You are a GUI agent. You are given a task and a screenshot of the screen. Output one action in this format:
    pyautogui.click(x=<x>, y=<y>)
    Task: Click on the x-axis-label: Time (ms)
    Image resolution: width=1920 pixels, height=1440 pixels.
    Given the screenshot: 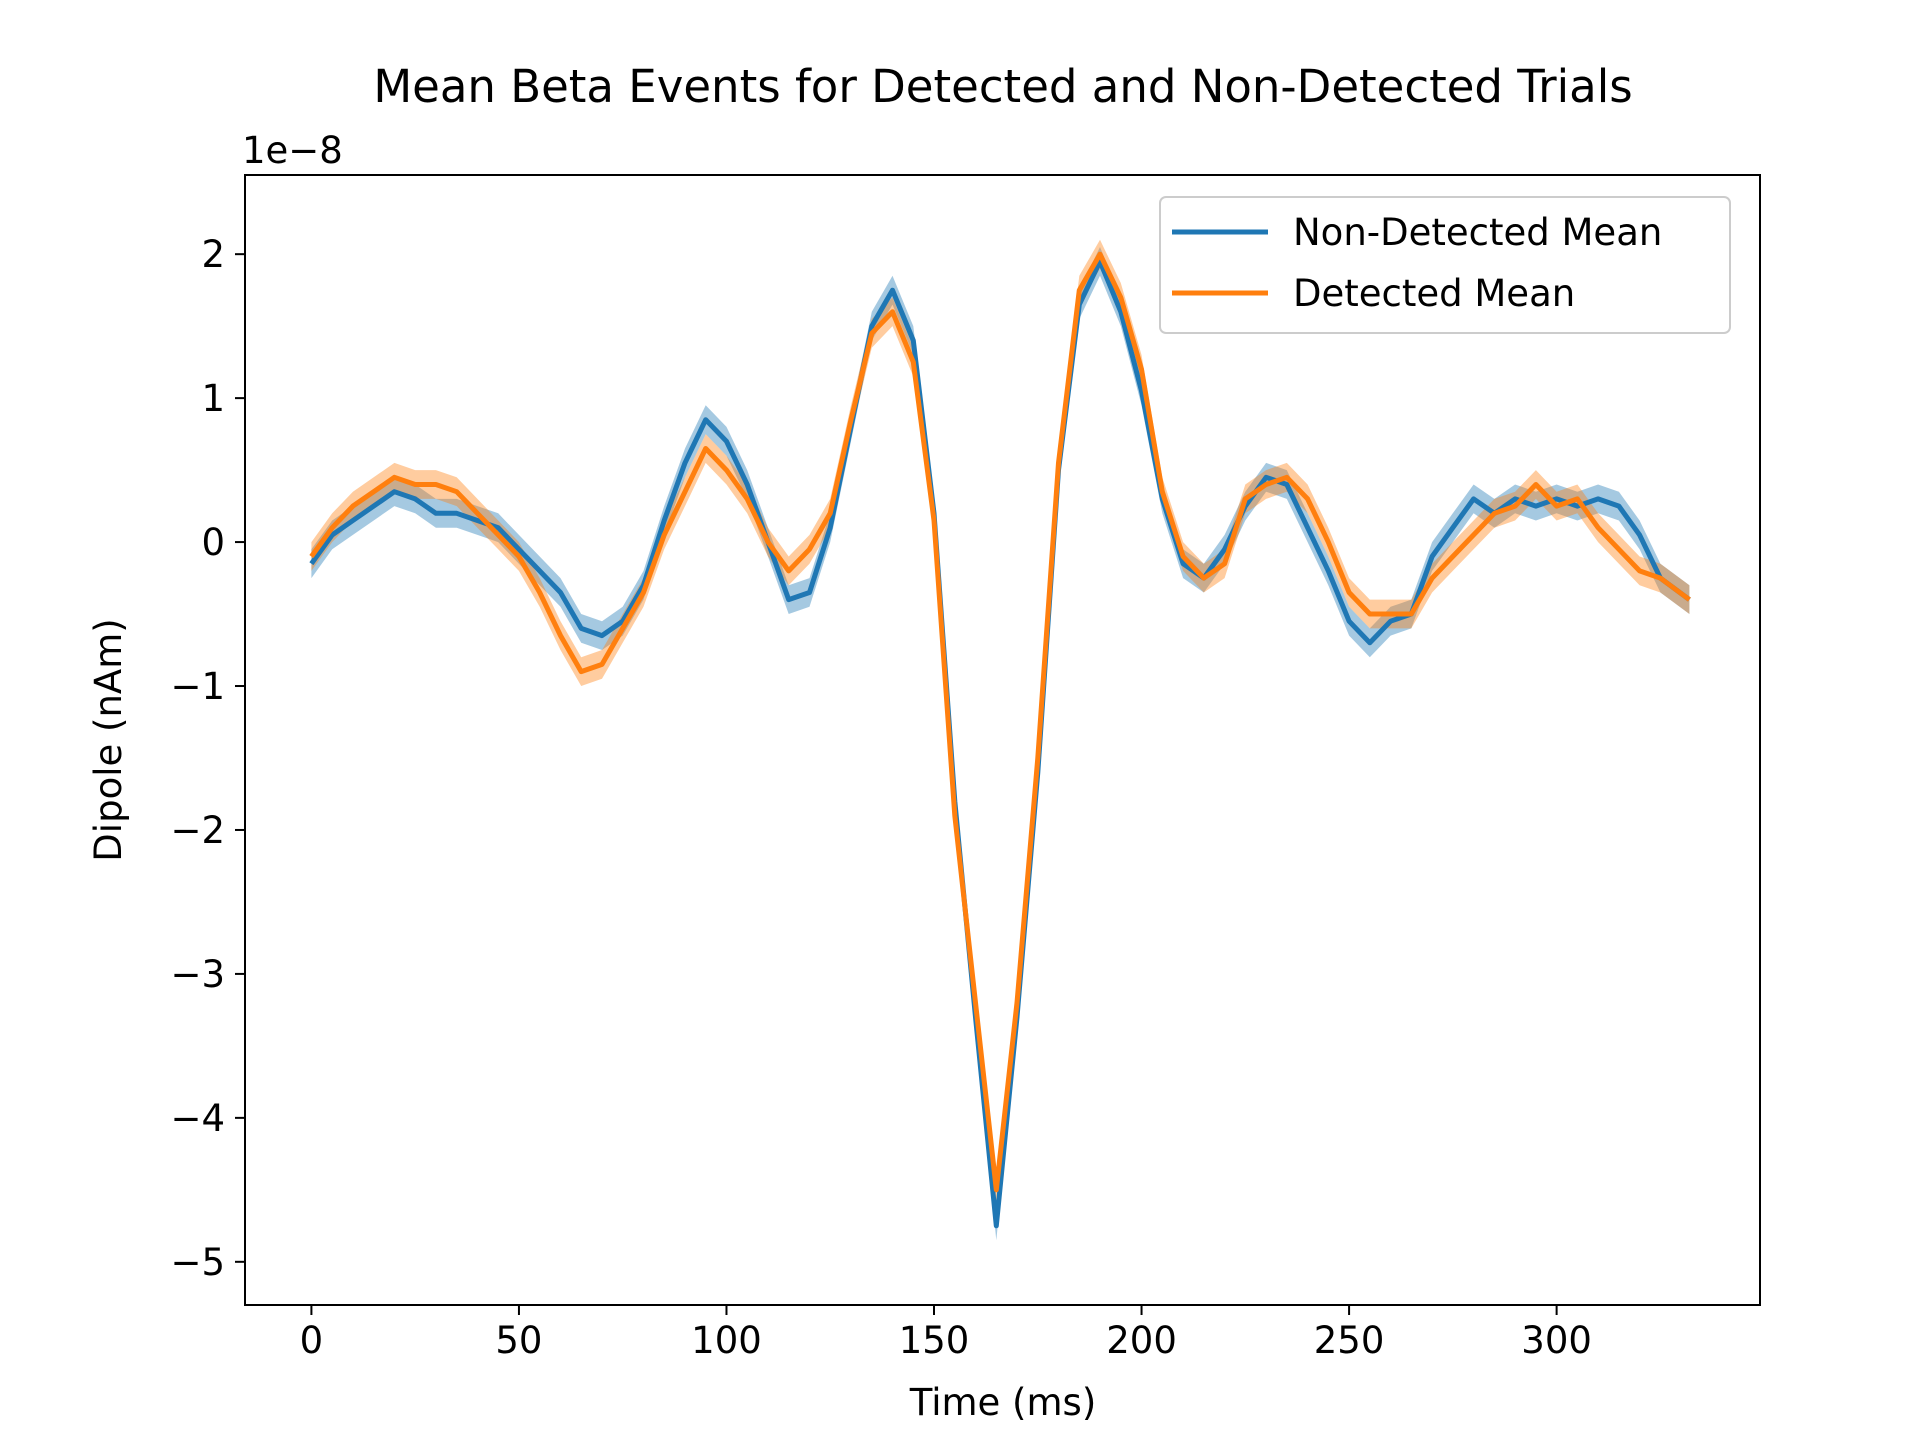 What is the action you would take?
    pyautogui.click(x=1003, y=1402)
    